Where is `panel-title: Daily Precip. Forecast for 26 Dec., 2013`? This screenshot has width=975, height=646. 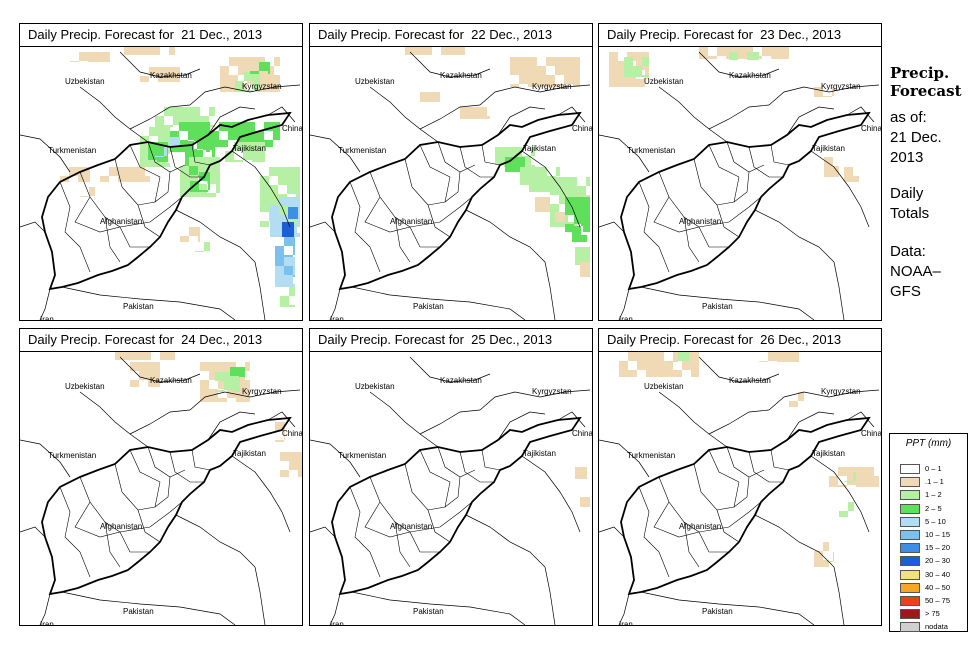
panel-title: Daily Precip. Forecast for 26 Dec., 2013 is located at coordinates (740, 340).